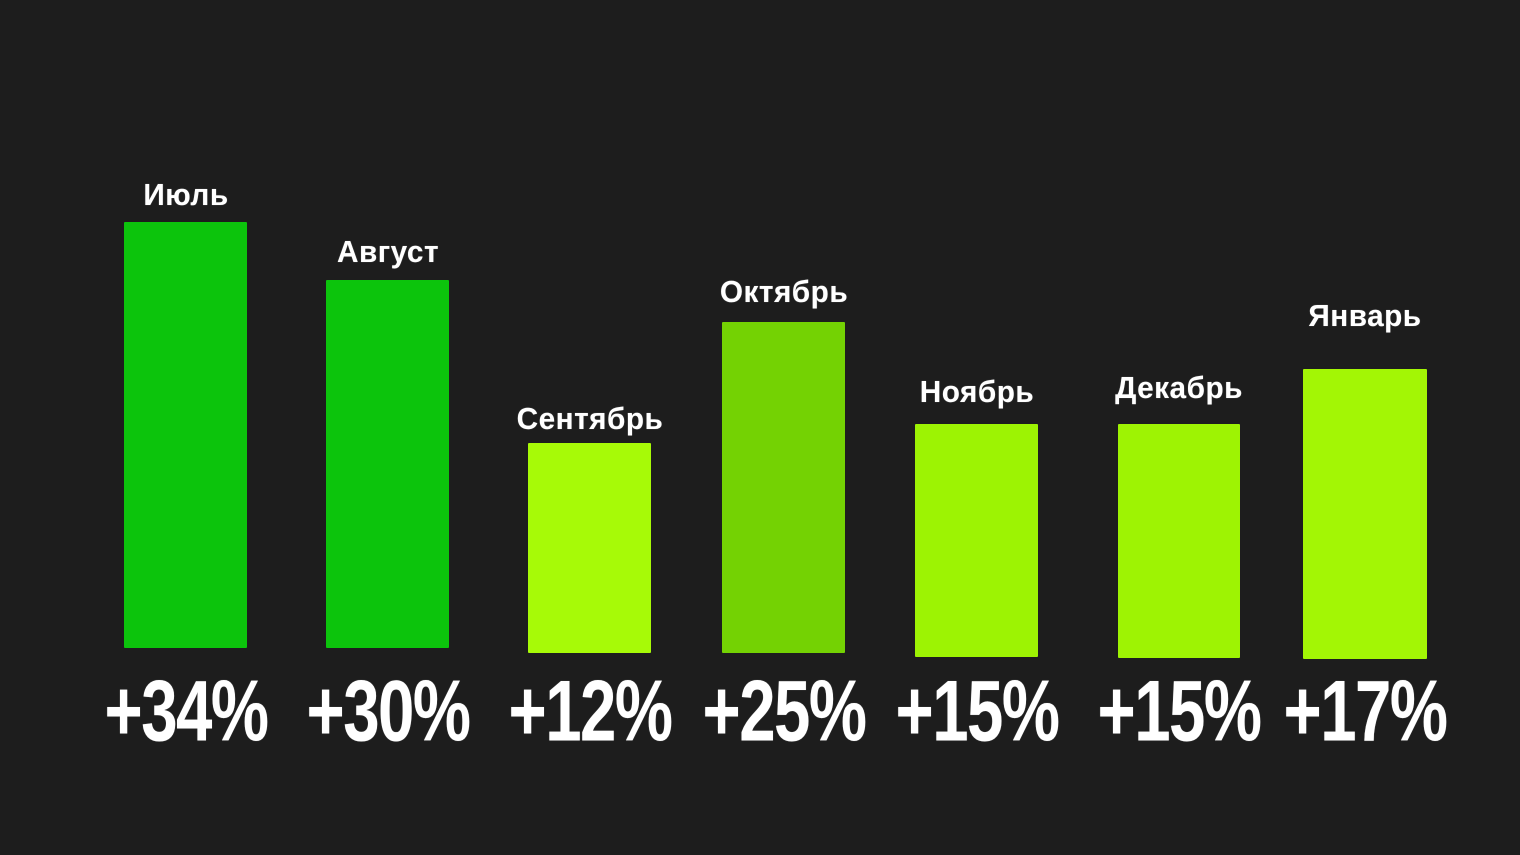 This screenshot has width=1520, height=855. What do you see at coordinates (976, 391) in the screenshot?
I see `bar-month-label: Ноябрь` at bounding box center [976, 391].